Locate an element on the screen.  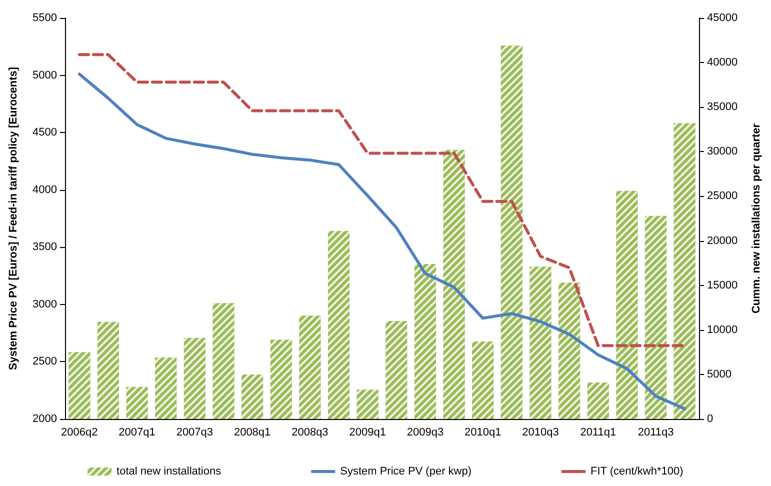
y-tick-label: 4500 is located at coordinates (44, 132).